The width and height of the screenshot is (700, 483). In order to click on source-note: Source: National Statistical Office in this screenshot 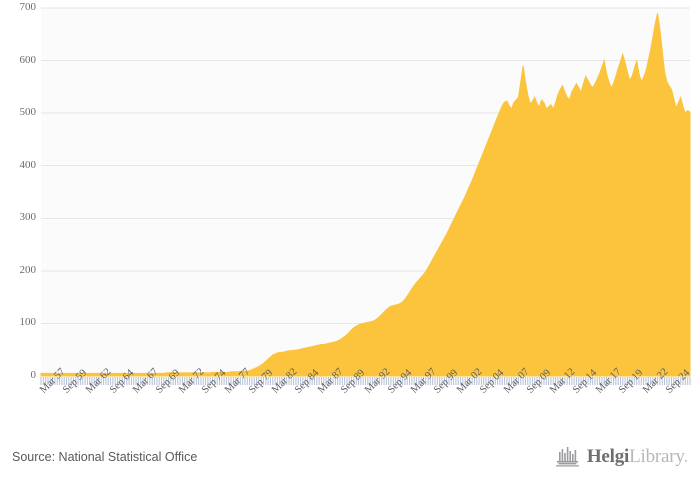, I will do `click(105, 457)`.